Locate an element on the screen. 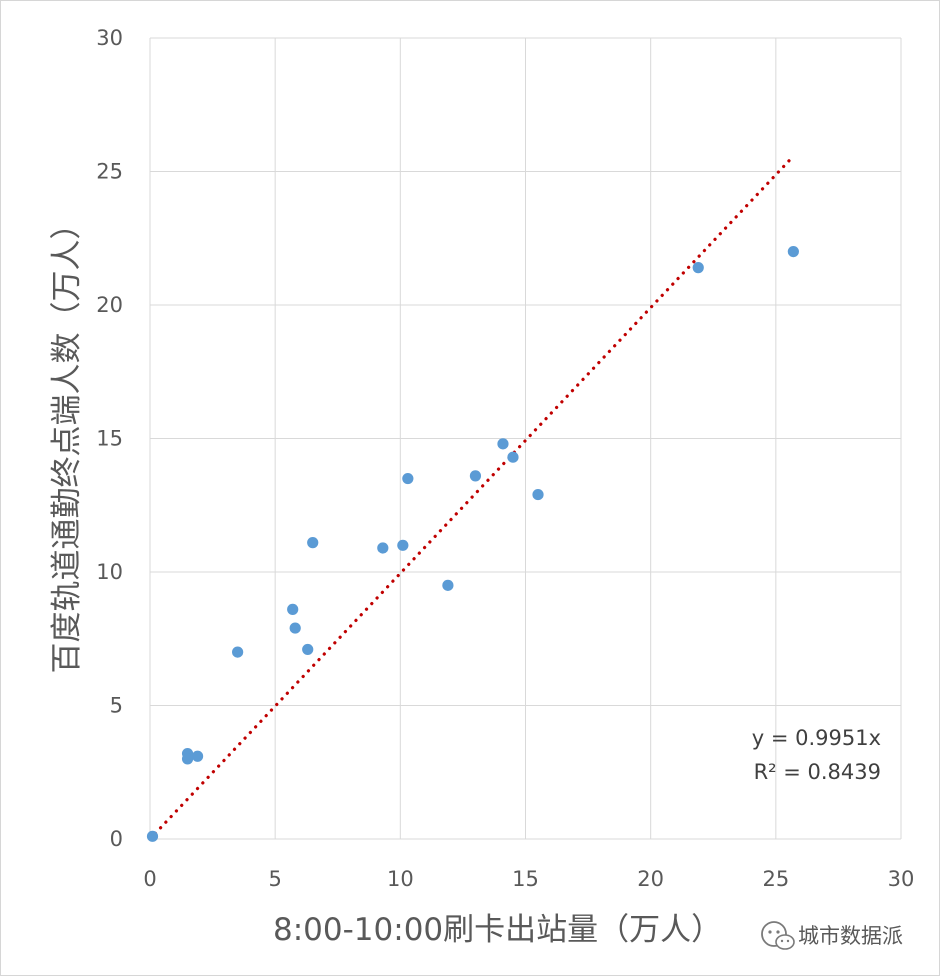 The height and width of the screenshot is (979, 940). y-tick-labels: 0 5 10 15 20 25 30 is located at coordinates (109, 438).